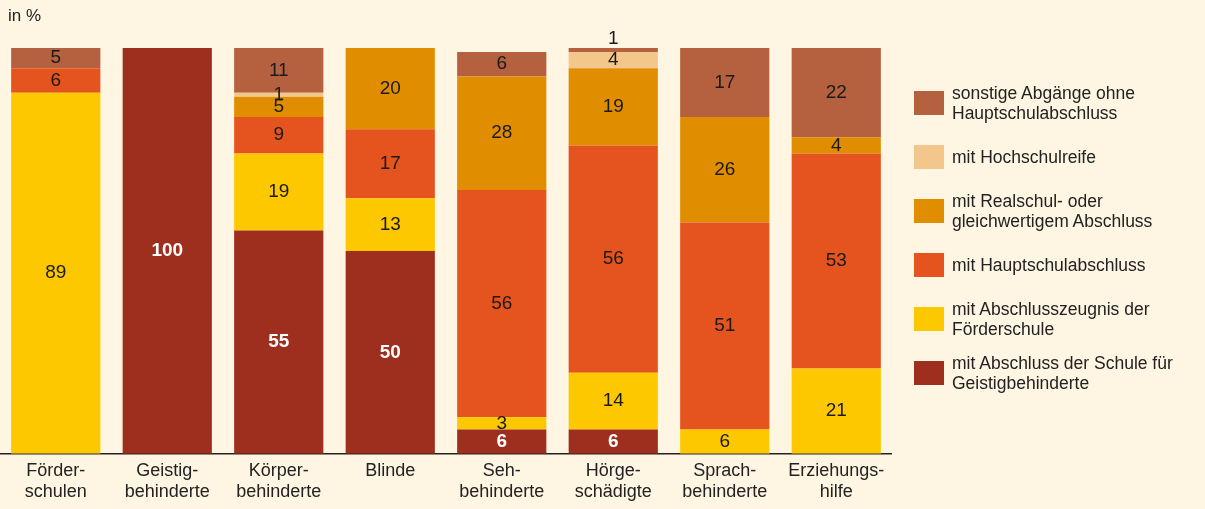  I want to click on x-tick-label: Körper- behinderte, so click(279, 480).